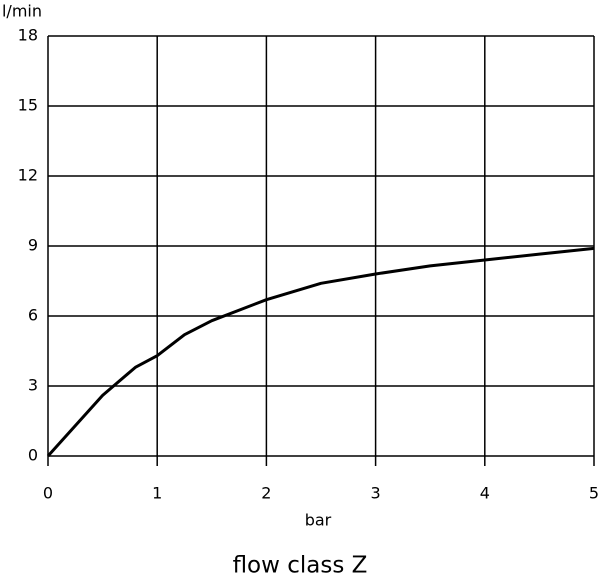 The height and width of the screenshot is (582, 600). I want to click on y-tick-label: 9, so click(33, 245).